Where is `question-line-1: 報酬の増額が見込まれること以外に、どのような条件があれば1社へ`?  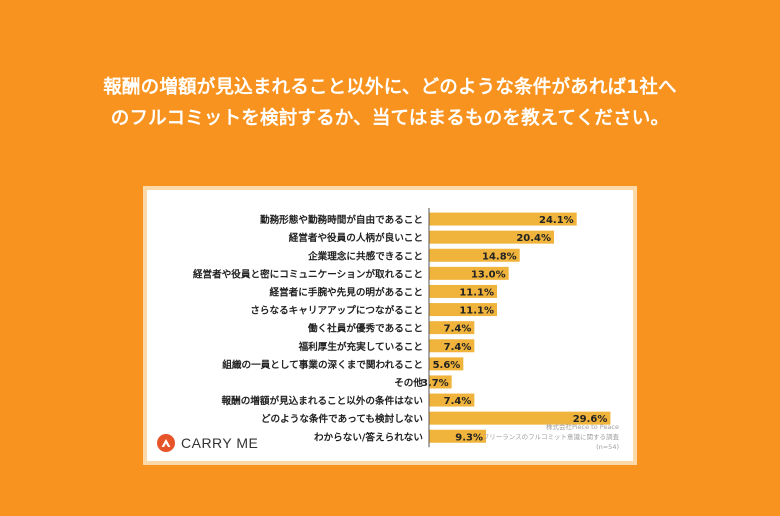
question-line-1: 報酬の増額が見込まれること以外に、どのような条件があれば1社へ is located at coordinates (390, 87).